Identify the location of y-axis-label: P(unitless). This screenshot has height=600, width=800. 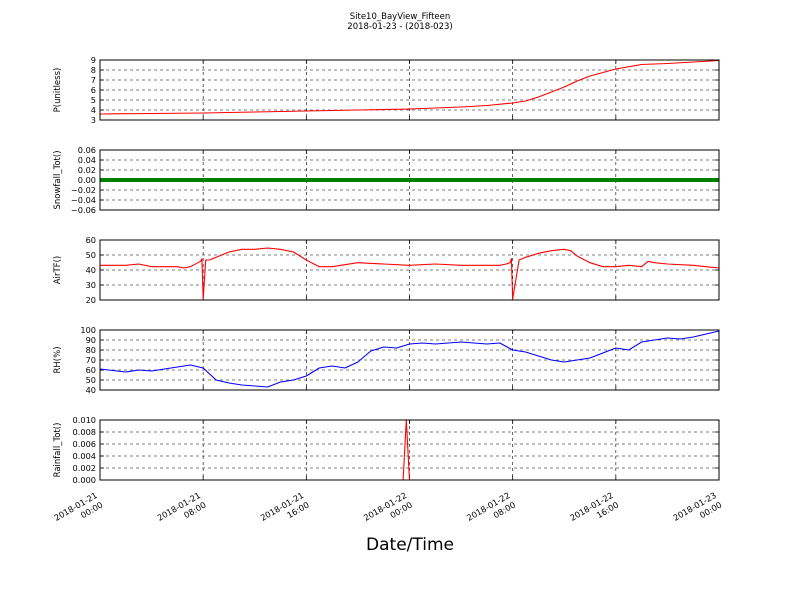
(58, 90).